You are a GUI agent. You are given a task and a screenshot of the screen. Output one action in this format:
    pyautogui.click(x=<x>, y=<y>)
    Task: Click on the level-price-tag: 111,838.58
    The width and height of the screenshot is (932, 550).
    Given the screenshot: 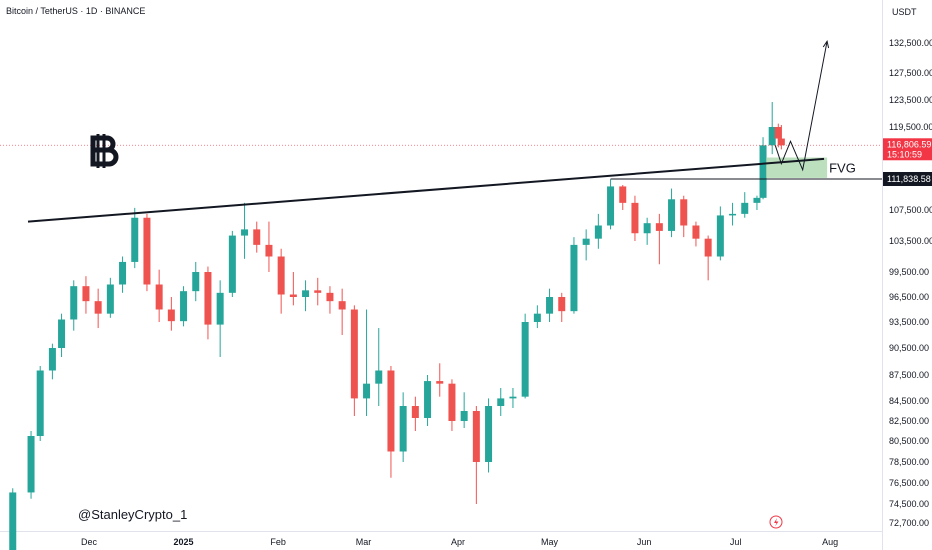 What is the action you would take?
    pyautogui.click(x=907, y=179)
    